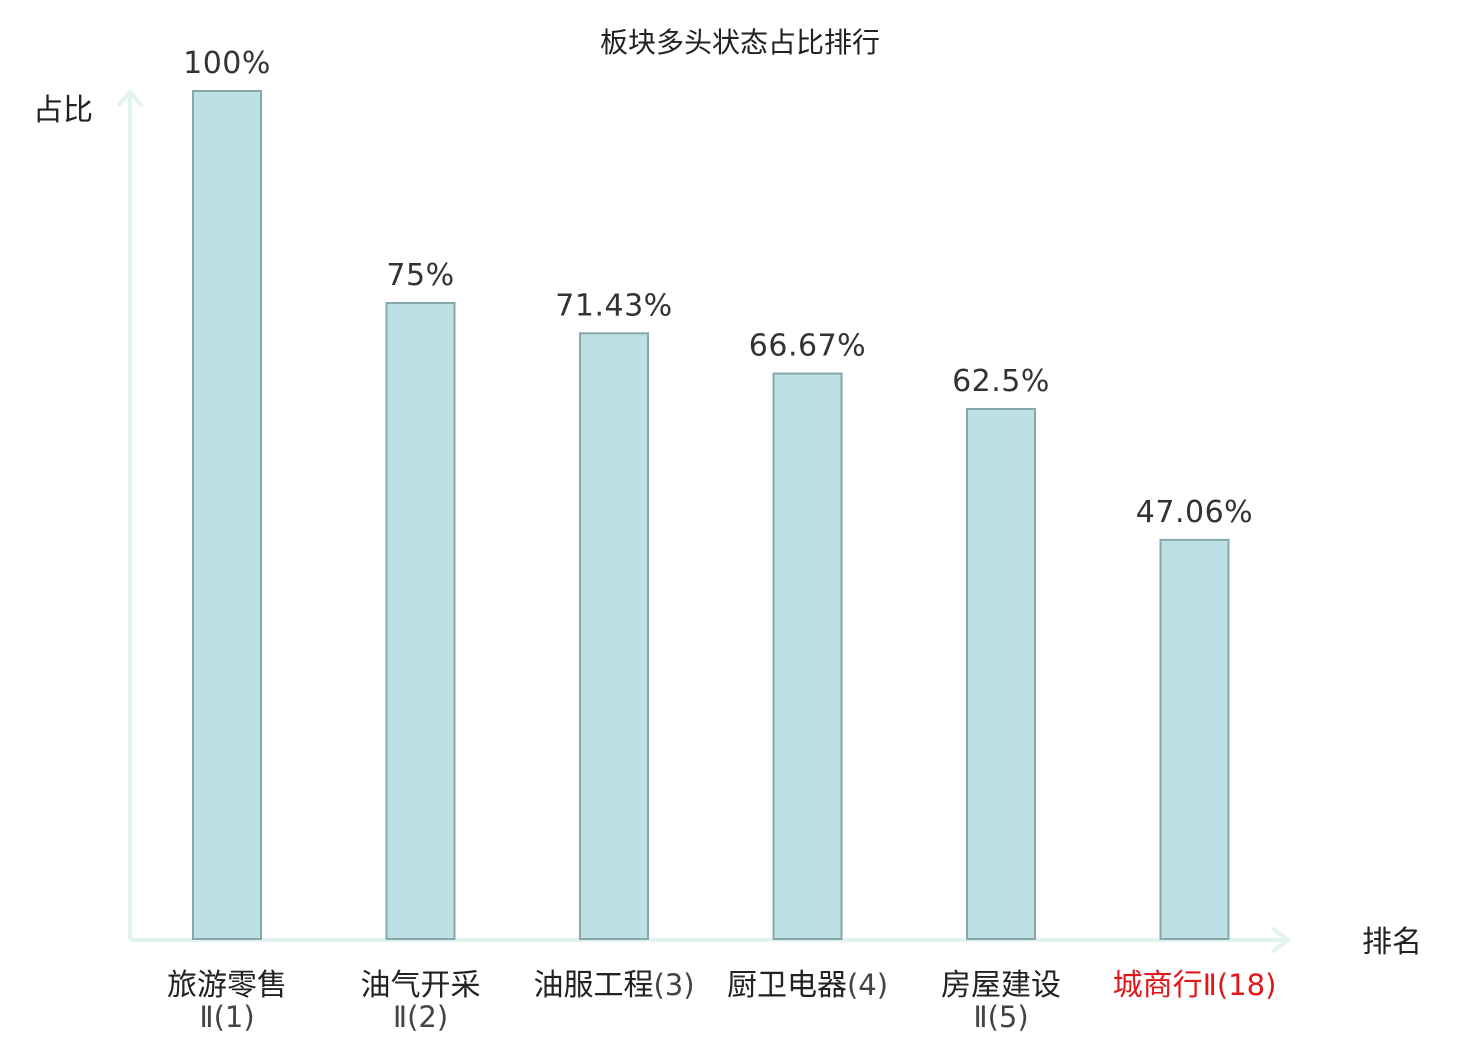 The width and height of the screenshot is (1480, 1040). I want to click on y-axis-label: 占比, so click(63, 110).